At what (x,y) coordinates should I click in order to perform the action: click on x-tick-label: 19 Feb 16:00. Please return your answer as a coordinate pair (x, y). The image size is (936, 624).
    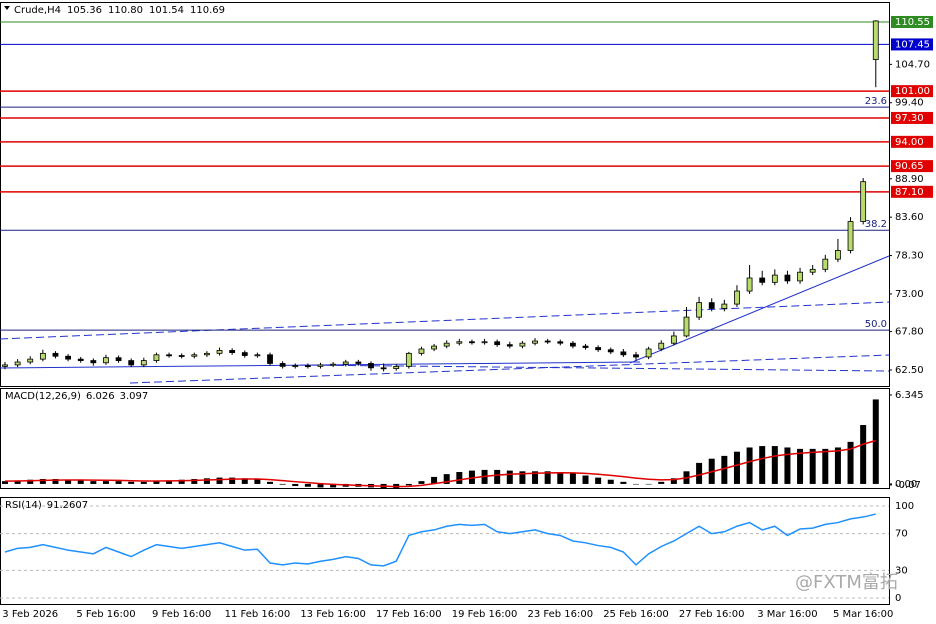
    Looking at the image, I should click on (485, 614).